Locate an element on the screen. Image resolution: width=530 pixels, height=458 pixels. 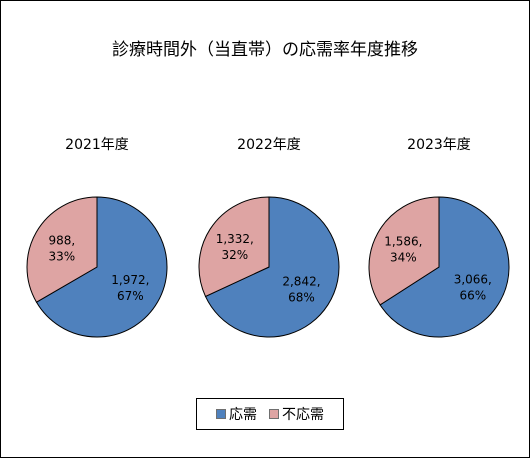
legend-swatch-reject is located at coordinates (274, 414).